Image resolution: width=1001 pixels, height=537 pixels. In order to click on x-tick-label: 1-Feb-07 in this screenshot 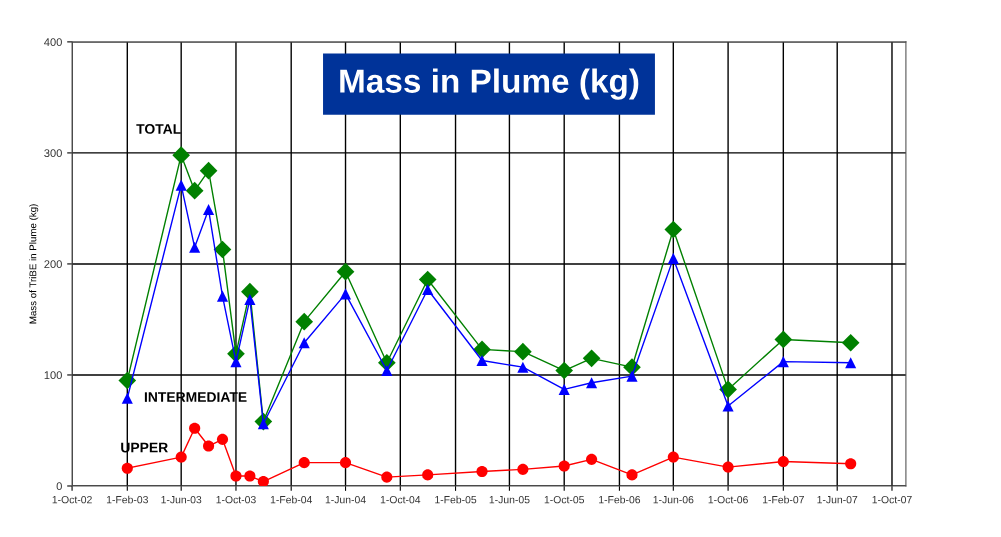, I will do `click(783, 499)`.